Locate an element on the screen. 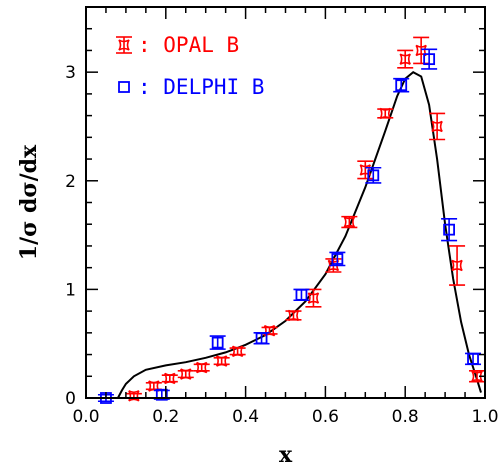 Image resolution: width=498 pixels, height=468 pixels. x-tick-label: 0.6 is located at coordinates (325, 417).